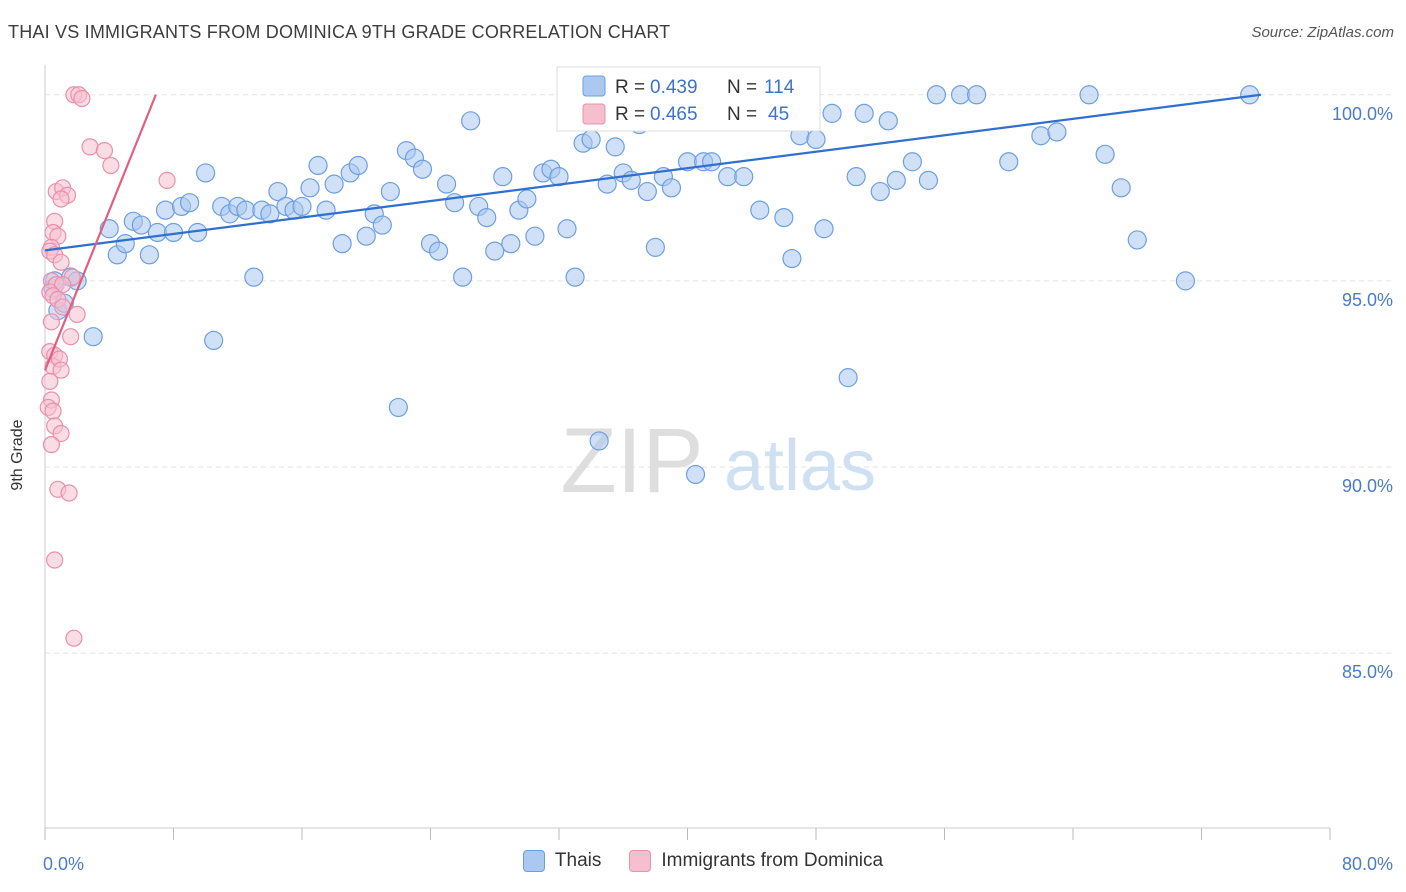 This screenshot has width=1406, height=892. Describe the element at coordinates (1367, 672) in the screenshot. I see `y-tick-label: 85.0%` at that location.